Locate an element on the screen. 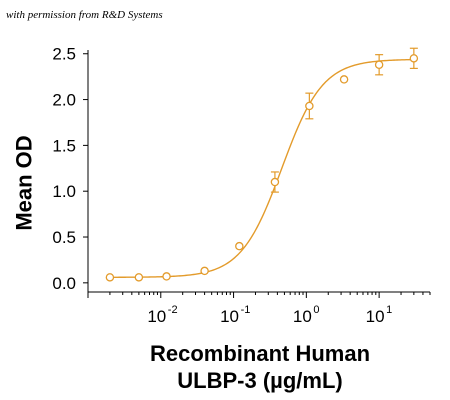  y-tick-label: 1.5 is located at coordinates (64, 145).